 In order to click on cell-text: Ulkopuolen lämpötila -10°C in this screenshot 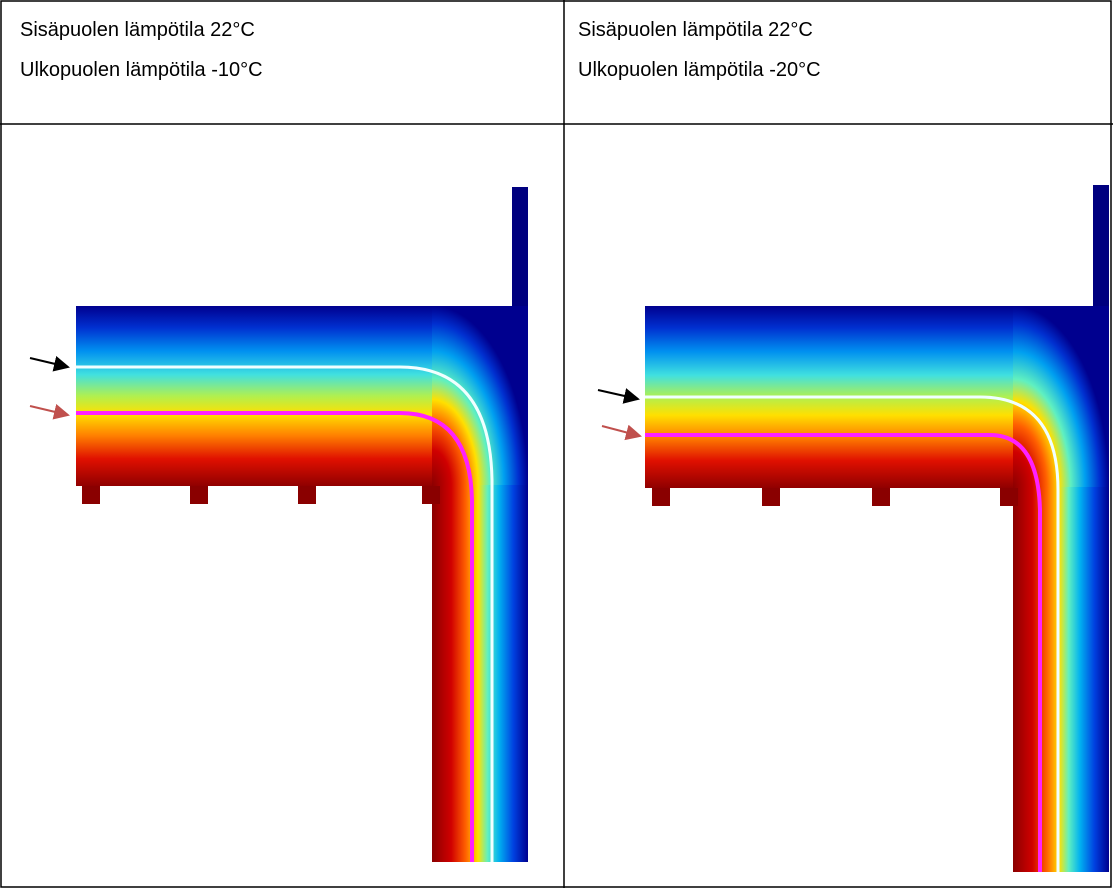, I will do `click(141, 70)`.